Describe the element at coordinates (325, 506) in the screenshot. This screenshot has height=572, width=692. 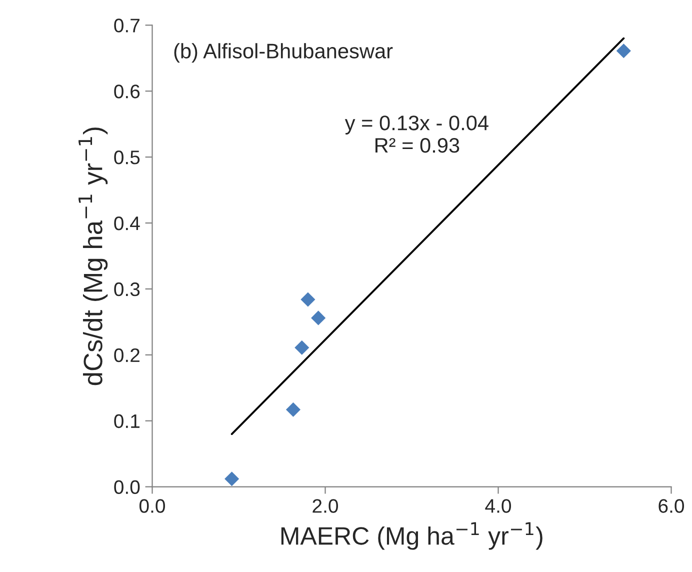
I see `x-tick-label: 2.0` at that location.